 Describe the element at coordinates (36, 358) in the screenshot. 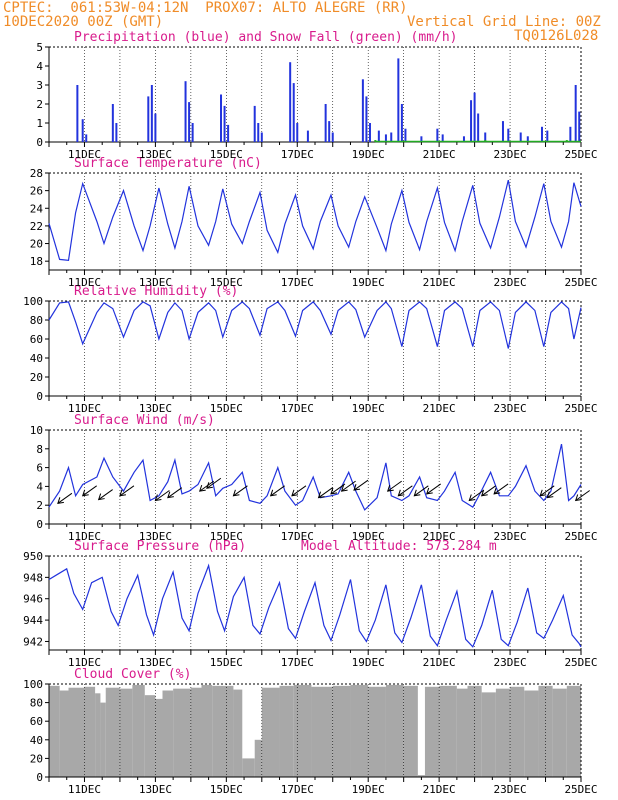

I see `y-tick-label: 40` at that location.